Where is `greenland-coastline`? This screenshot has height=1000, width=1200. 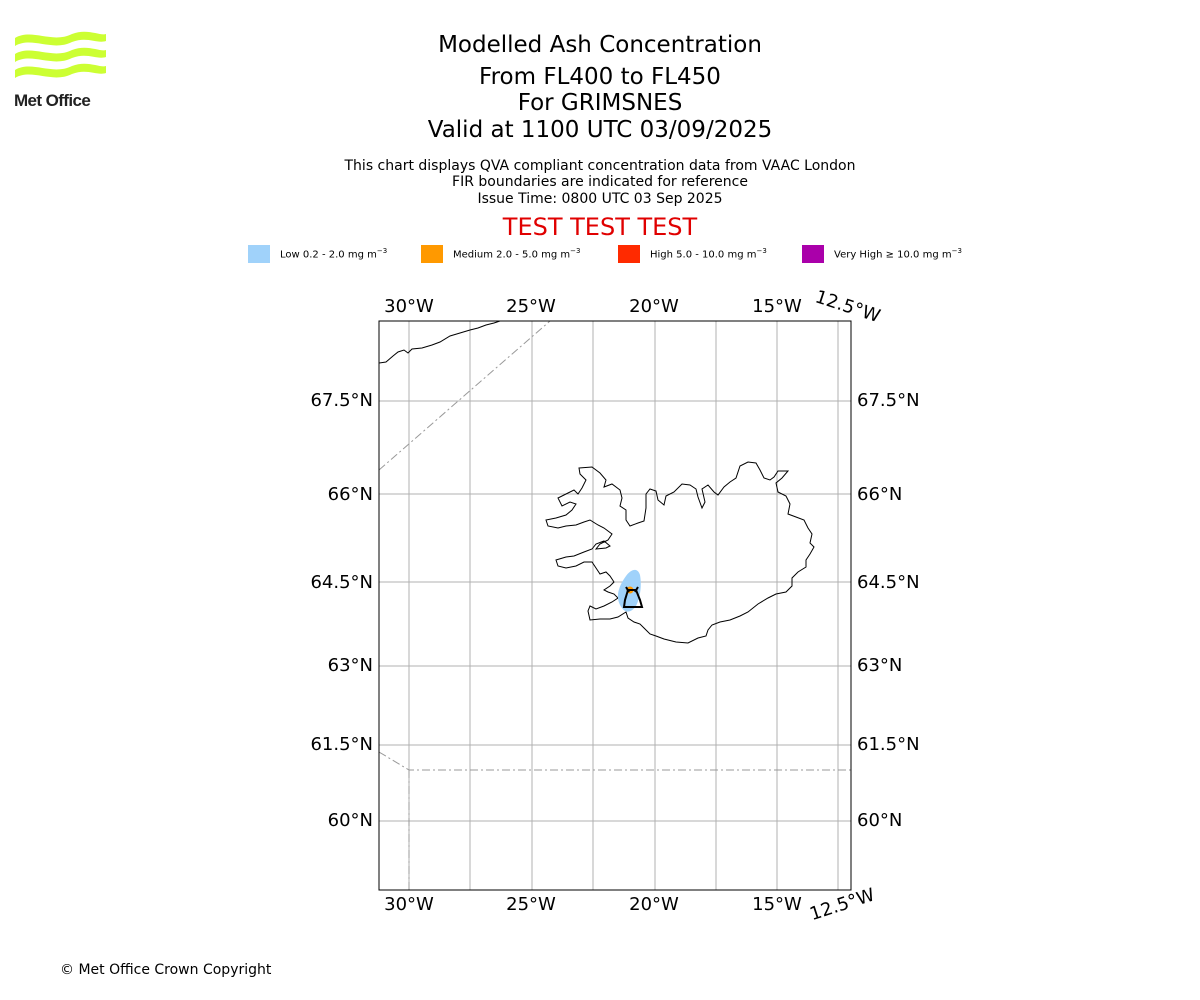 greenland-coastline is located at coordinates (440, 342).